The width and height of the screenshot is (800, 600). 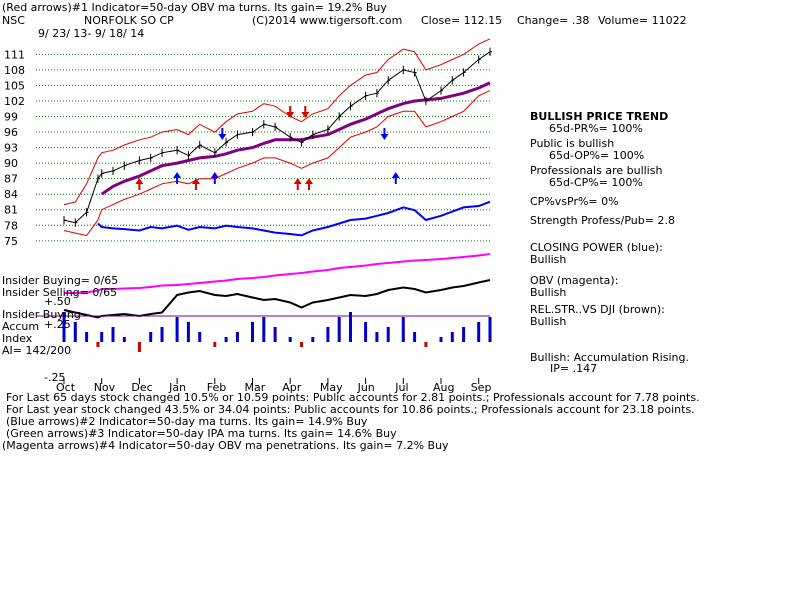 I want to click on index-label: Index, so click(x=17, y=338).